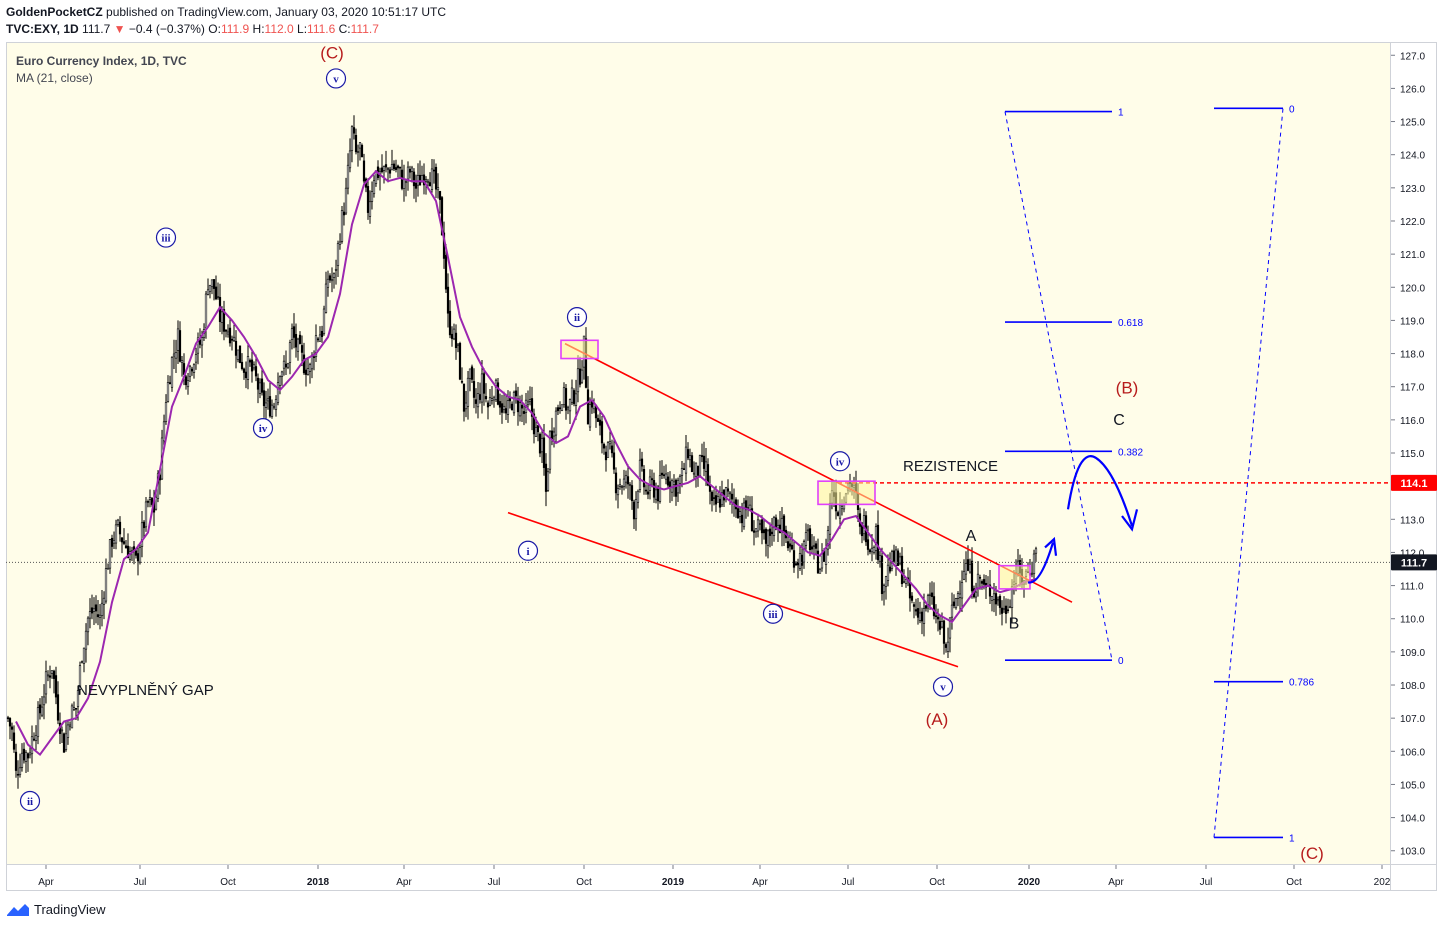 The width and height of the screenshot is (1443, 930). I want to click on price-tick-label: 126.0, so click(1412, 89).